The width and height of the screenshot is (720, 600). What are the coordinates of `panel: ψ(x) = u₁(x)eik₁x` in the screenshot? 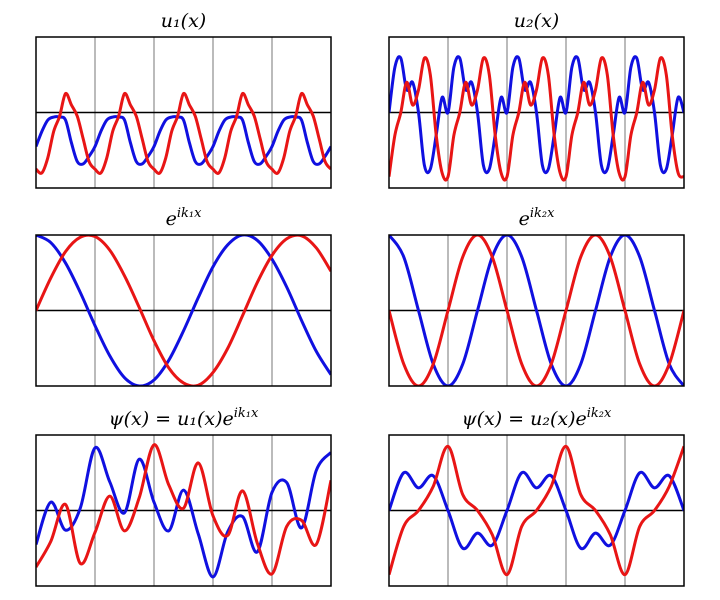 It's located at (183, 496).